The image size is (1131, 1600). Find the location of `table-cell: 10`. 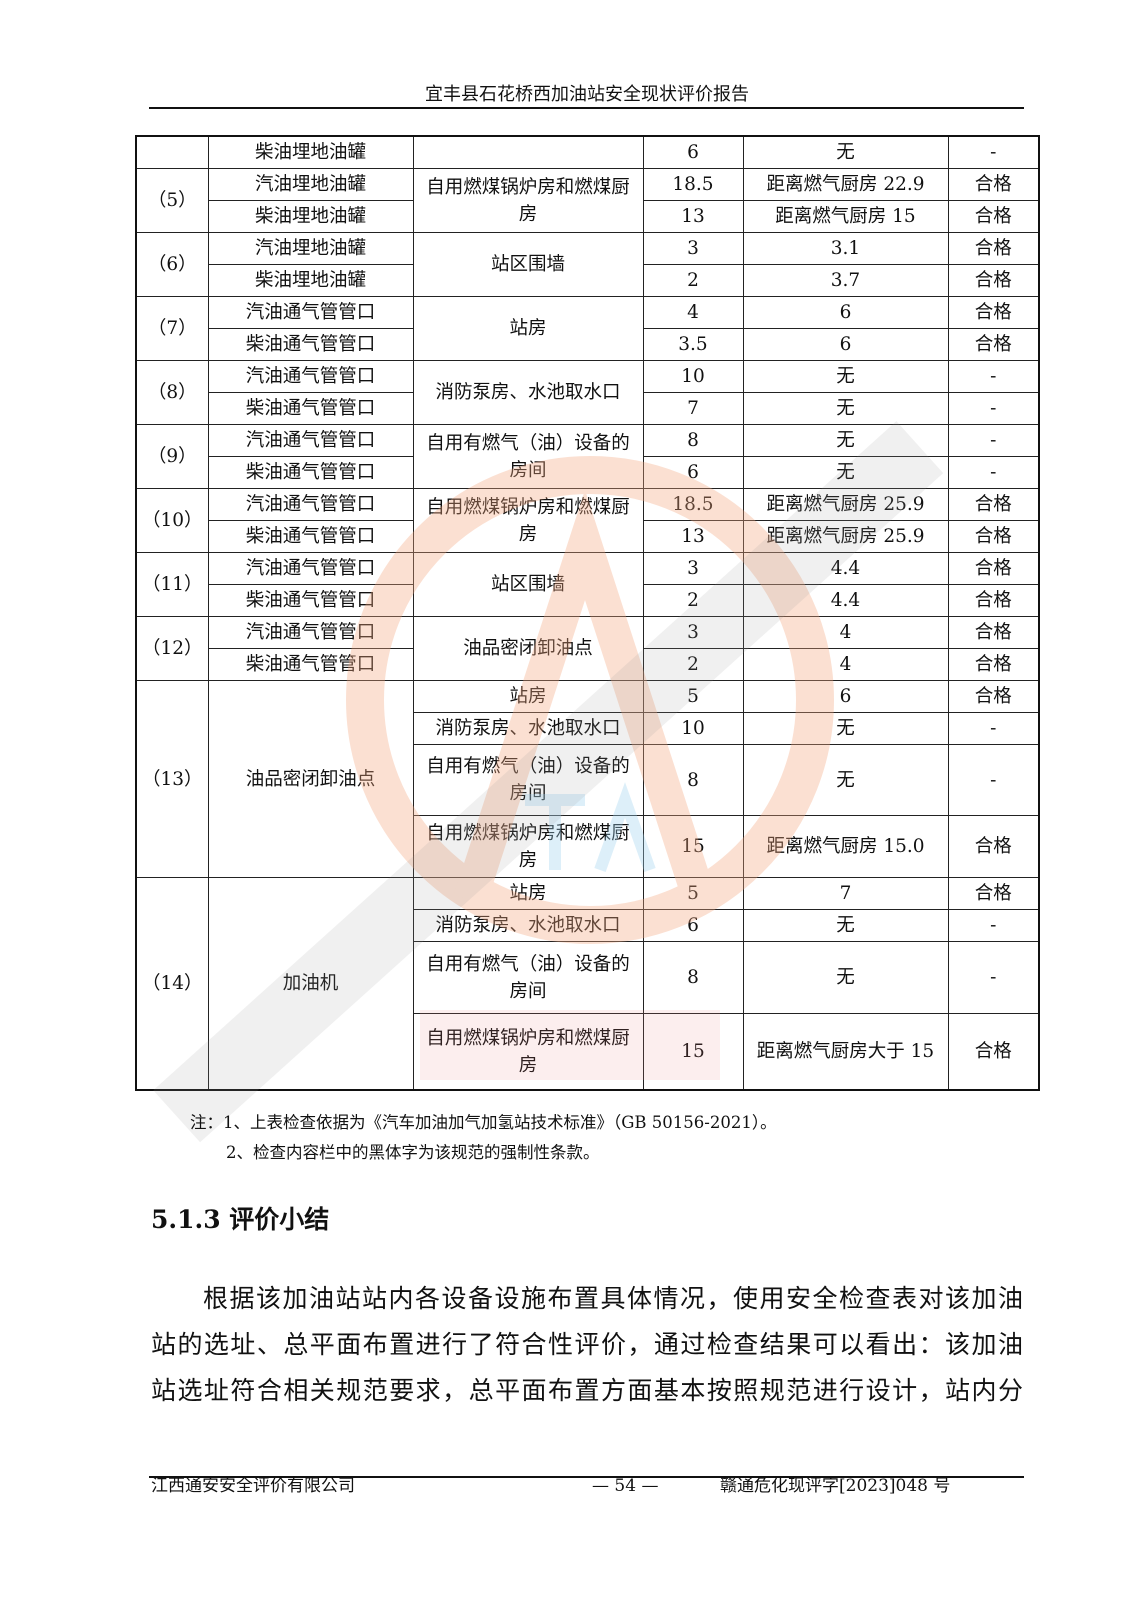

table-cell: 10 is located at coordinates (693, 376).